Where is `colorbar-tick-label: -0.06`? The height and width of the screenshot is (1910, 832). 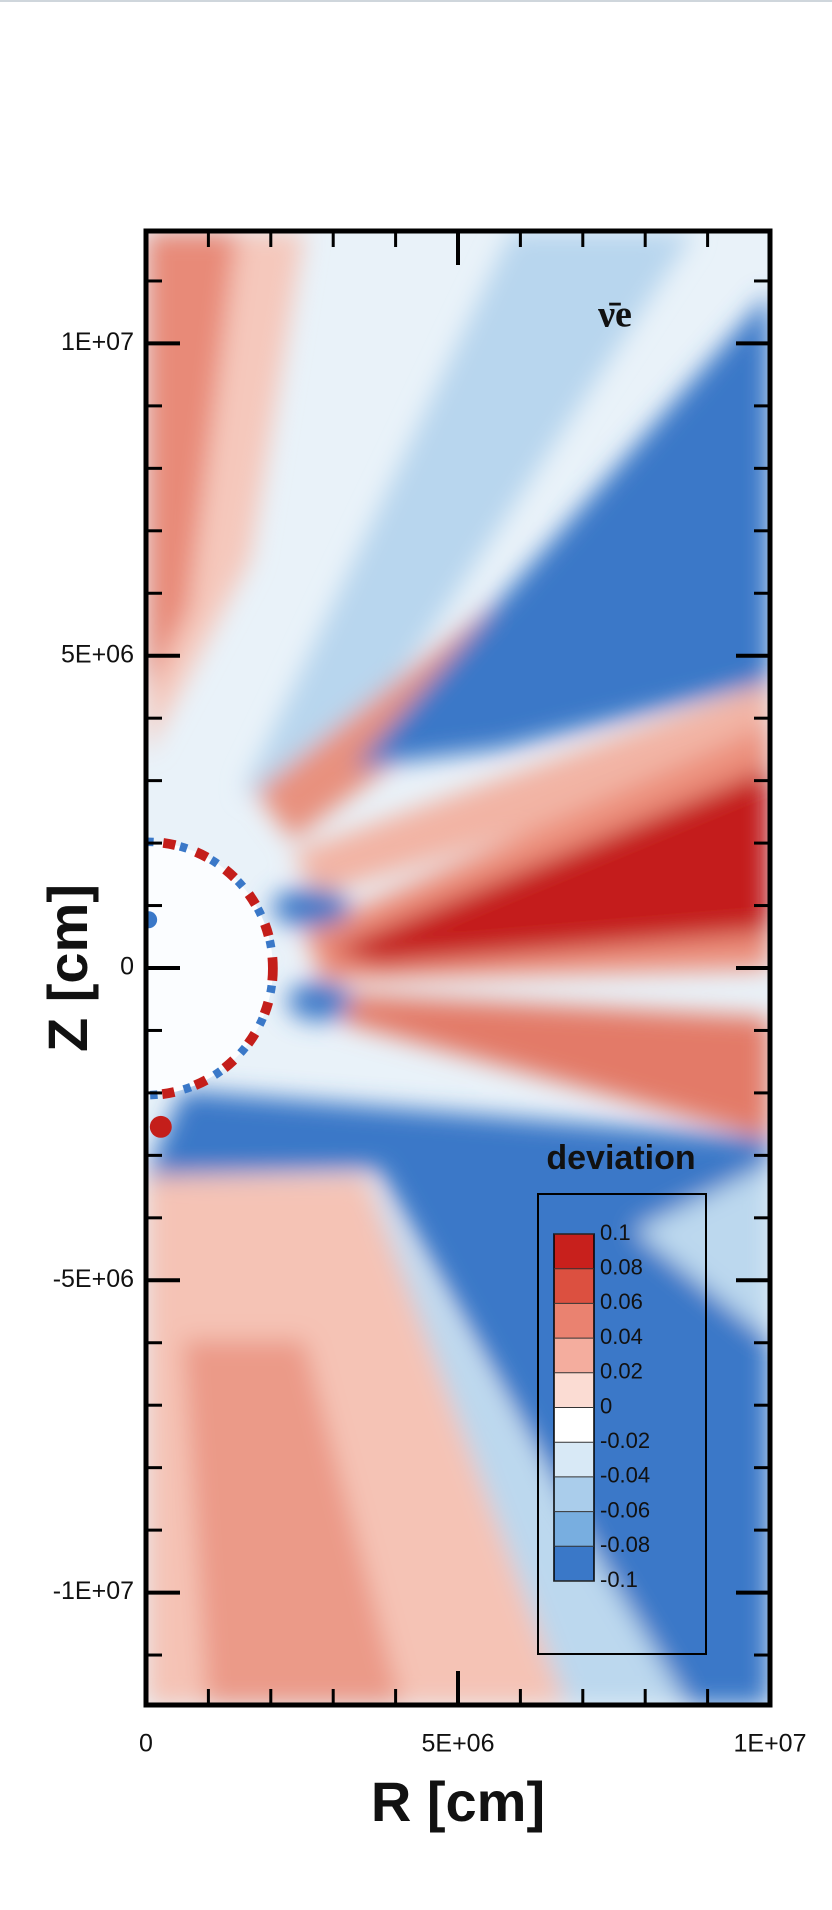 colorbar-tick-label: -0.06 is located at coordinates (625, 1509).